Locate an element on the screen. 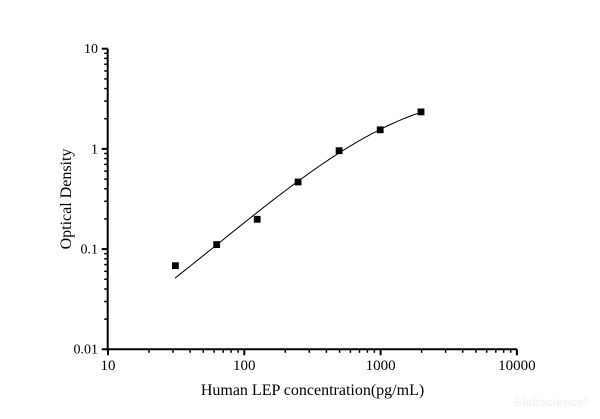 This screenshot has width=600, height=419. svg-text: 100 is located at coordinates (244, 366).